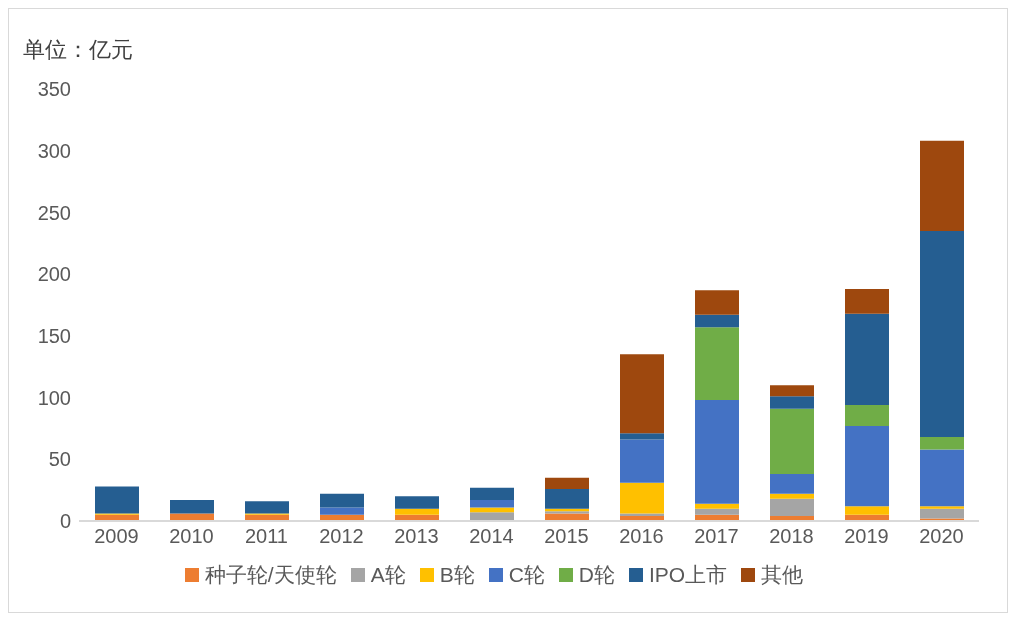  Describe the element at coordinates (388, 575) in the screenshot. I see `legend-label: A轮` at that location.